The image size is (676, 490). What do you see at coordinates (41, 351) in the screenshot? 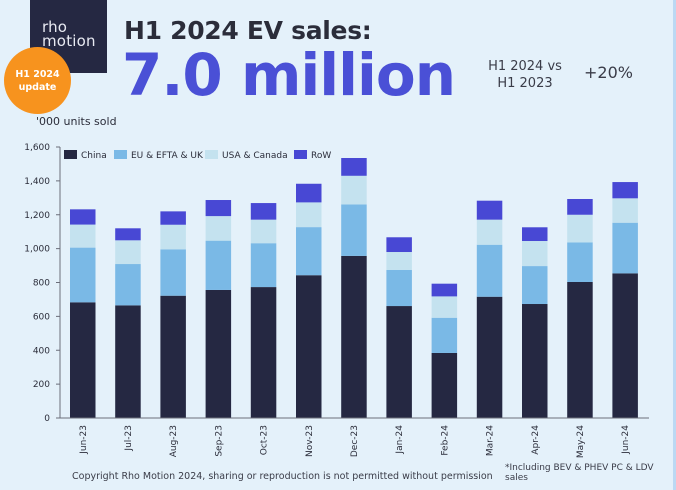
I see `y-tick-label: 400` at bounding box center [41, 351].